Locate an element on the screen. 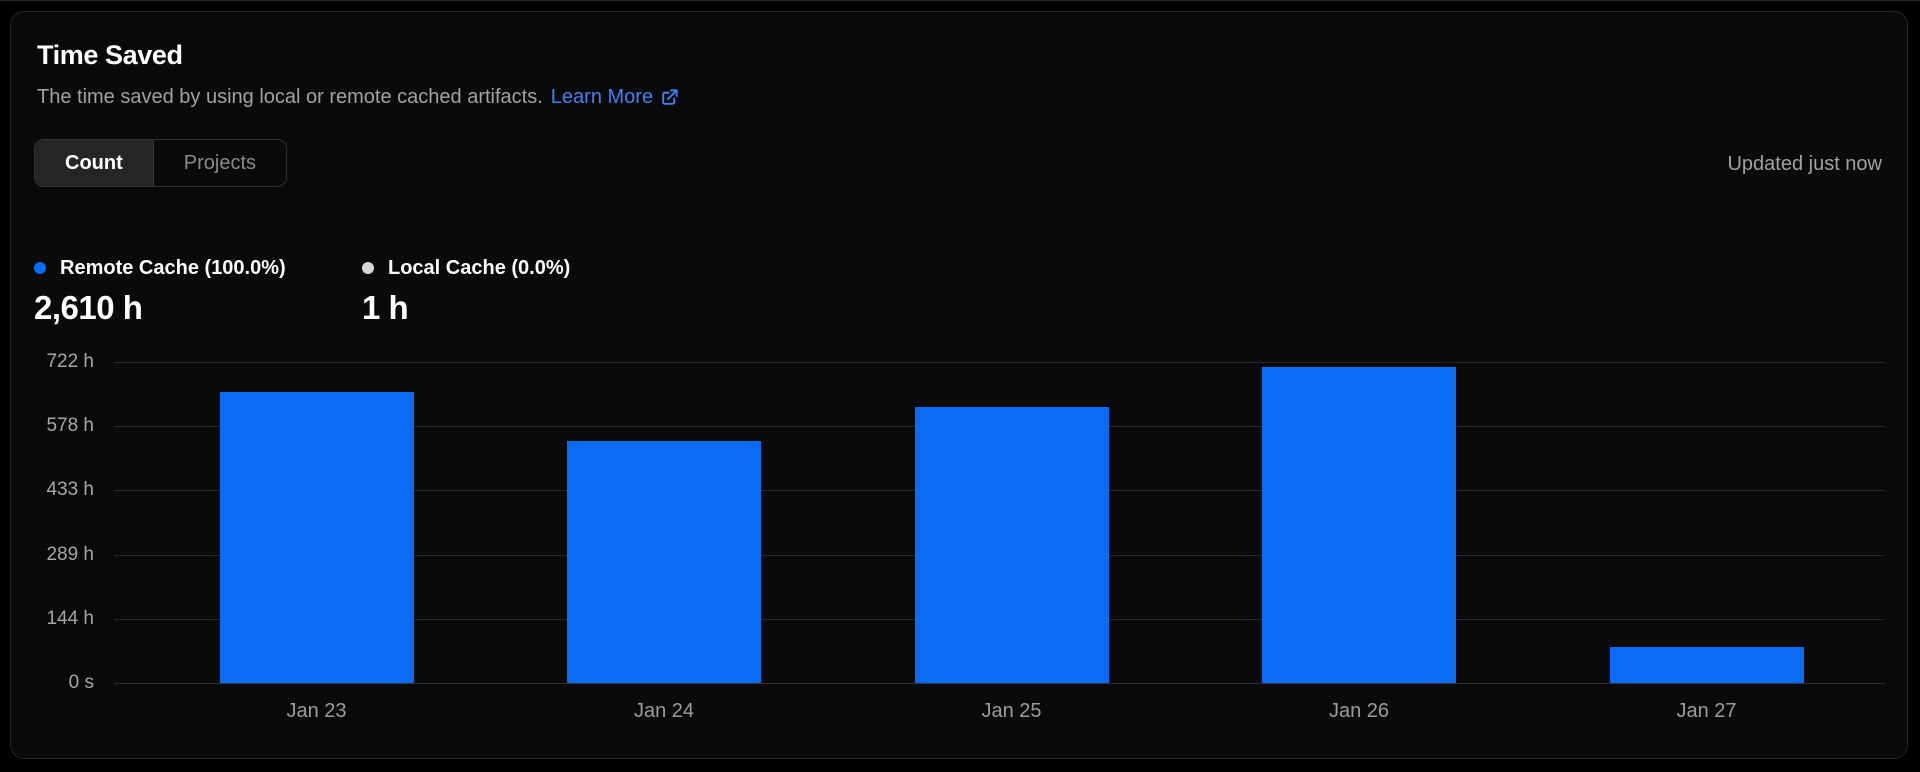 The height and width of the screenshot is (772, 1920). local-cache-total-value: 1 h is located at coordinates (385, 307).